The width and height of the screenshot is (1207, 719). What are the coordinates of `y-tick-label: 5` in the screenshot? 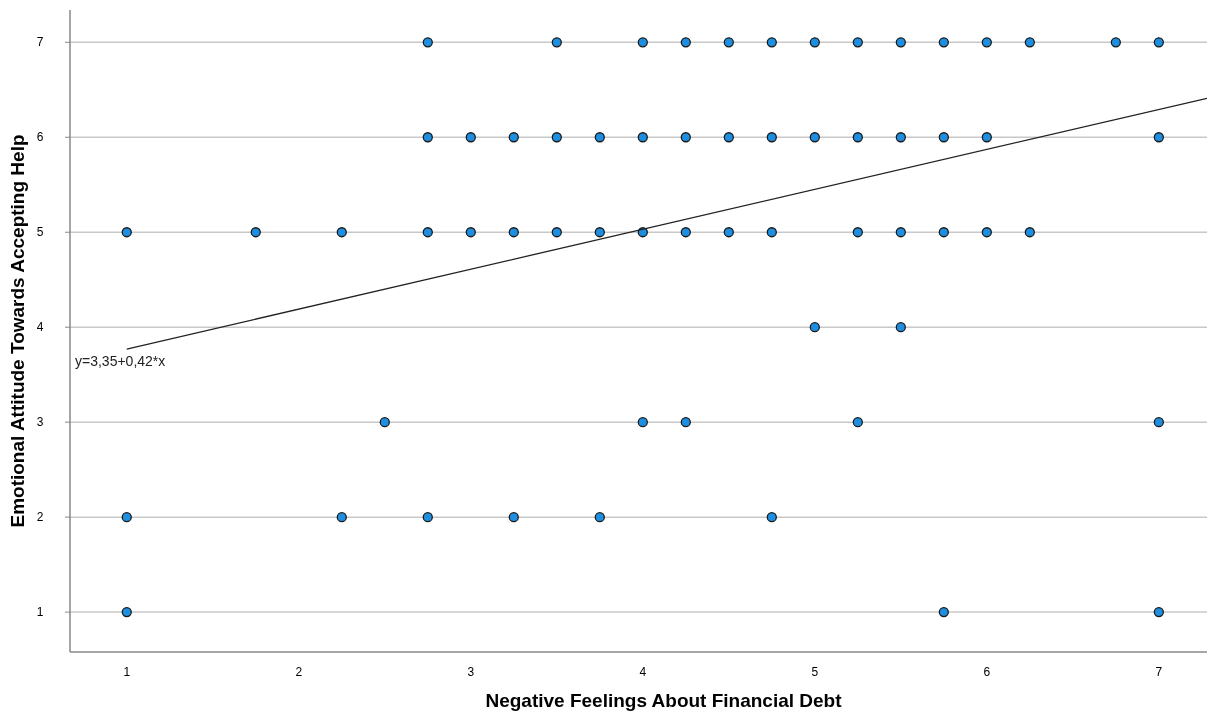 It's located at (40, 232).